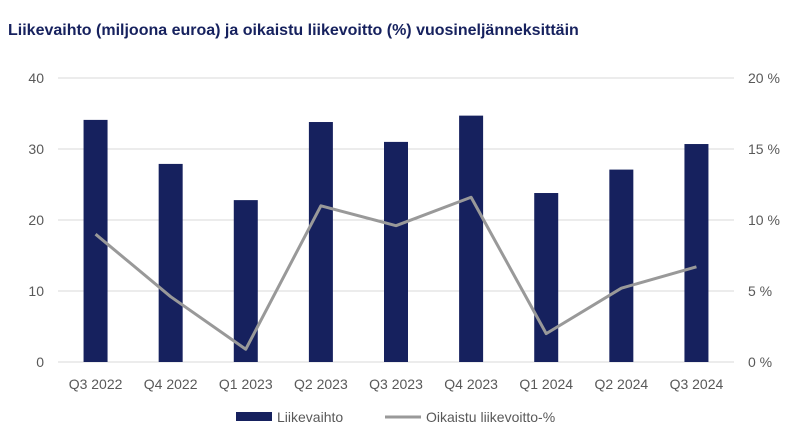 This screenshot has height=438, width=797. What do you see at coordinates (36, 149) in the screenshot?
I see `y-left-tick-label: 30` at bounding box center [36, 149].